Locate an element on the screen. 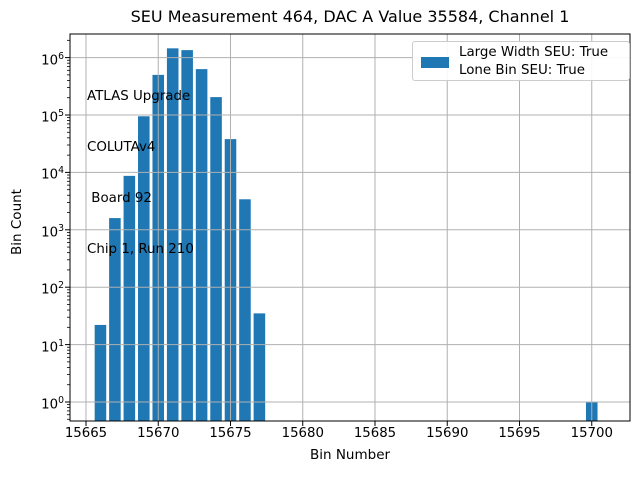 This screenshot has width=640, height=480. x-tick-label: 15675 is located at coordinates (230, 433).